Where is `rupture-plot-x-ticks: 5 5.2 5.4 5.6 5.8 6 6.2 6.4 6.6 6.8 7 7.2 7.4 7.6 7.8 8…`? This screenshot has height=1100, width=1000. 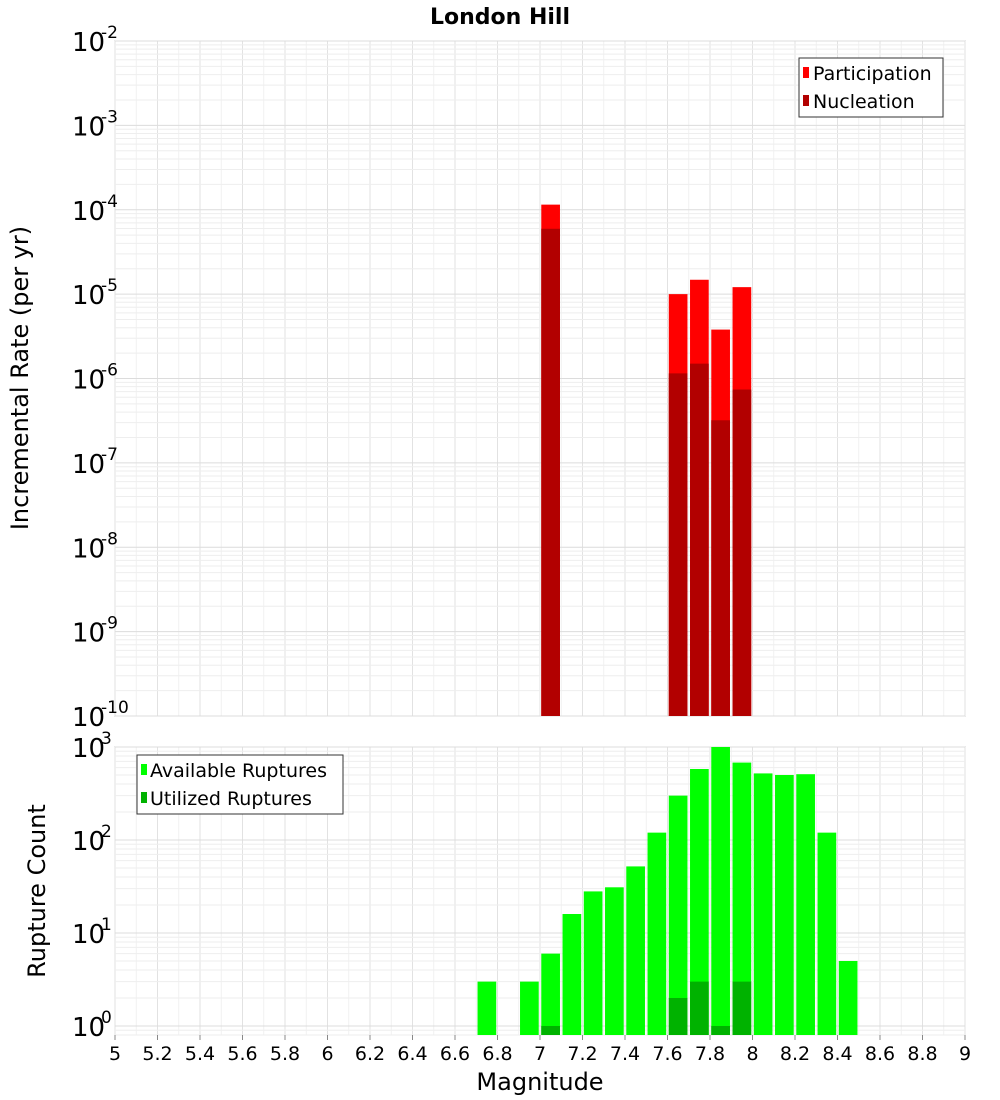 rupture-plot-x-ticks: 5 5.2 5.4 5.6 5.8 6 6.2 6.4 6.6 6.8 7 7.2 7.4 7.6 7.8 8… is located at coordinates (540, 1050).